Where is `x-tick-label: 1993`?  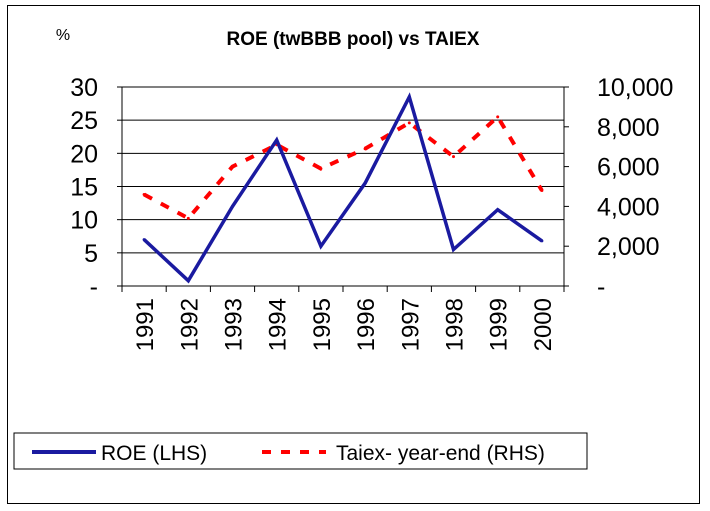 x-tick-label: 1993 is located at coordinates (234, 324).